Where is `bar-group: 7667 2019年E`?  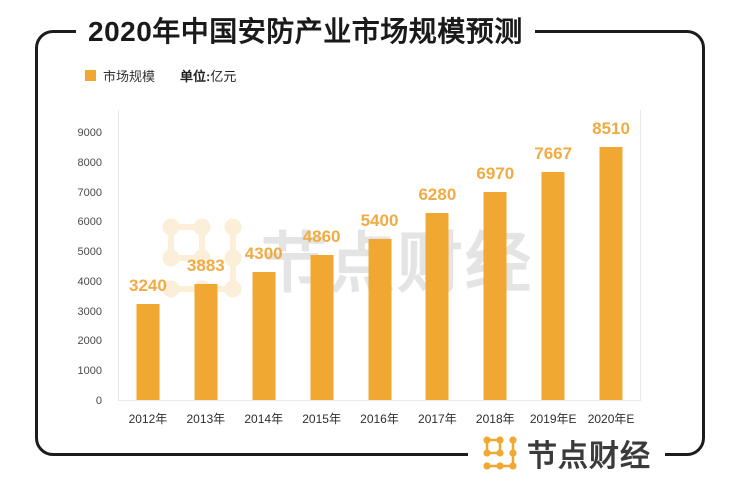
bar-group: 7667 2019年E is located at coordinates (553, 268).